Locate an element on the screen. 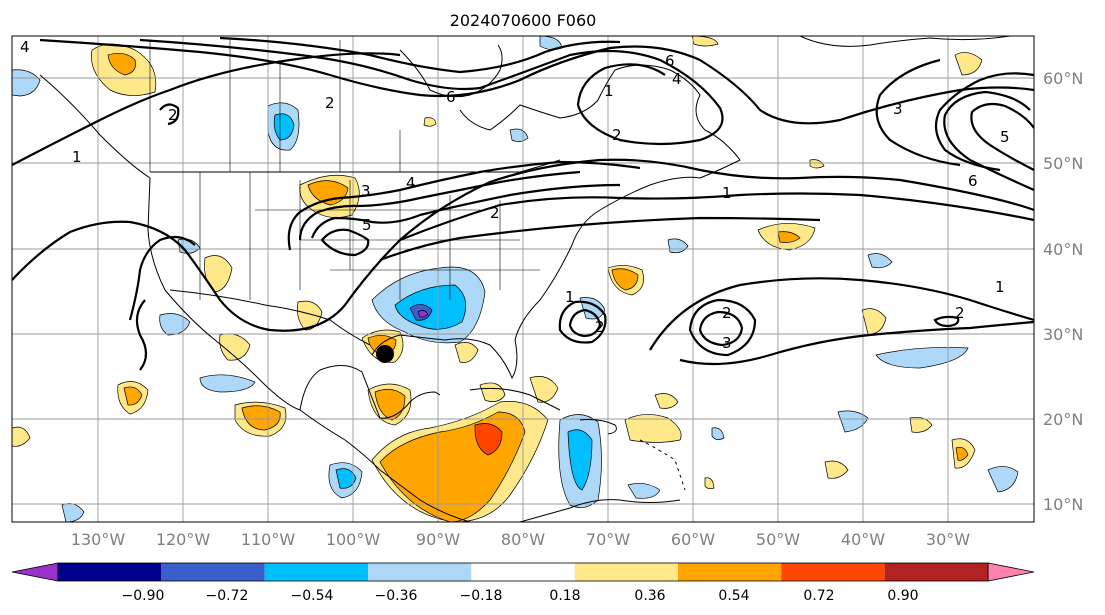 The height and width of the screenshot is (615, 1105). colorbar-tick-label: −0.90 is located at coordinates (143, 596).